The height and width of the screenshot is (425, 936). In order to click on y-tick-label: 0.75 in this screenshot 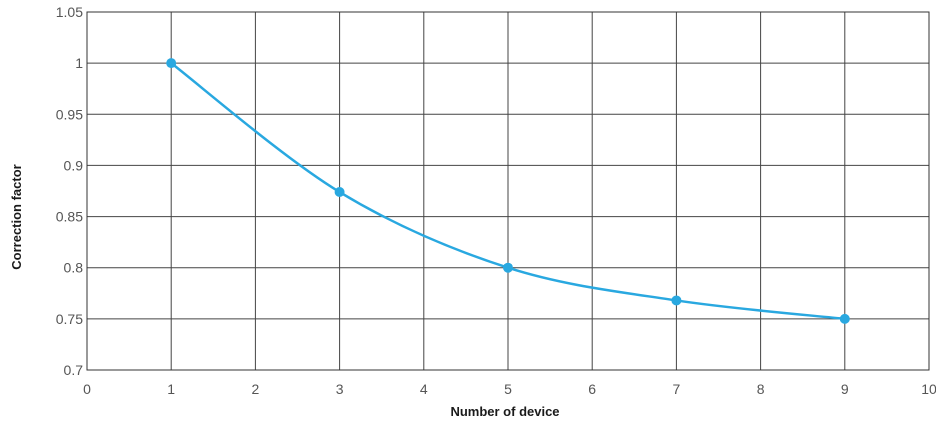, I will do `click(69, 319)`.